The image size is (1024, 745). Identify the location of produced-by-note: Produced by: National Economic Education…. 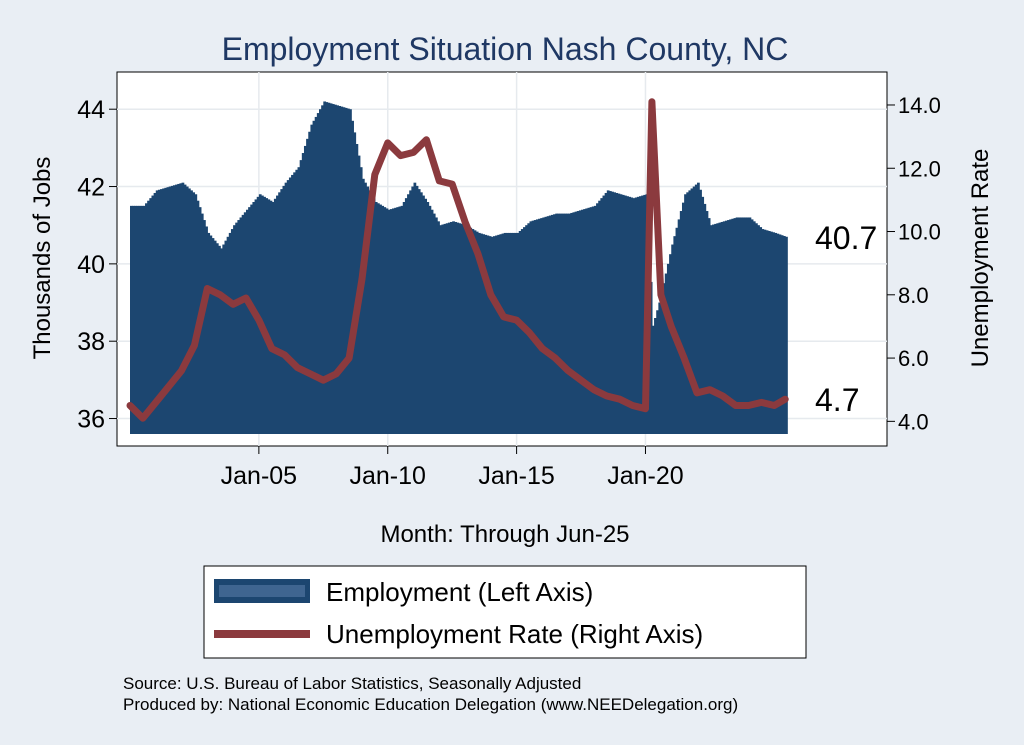
(430, 704).